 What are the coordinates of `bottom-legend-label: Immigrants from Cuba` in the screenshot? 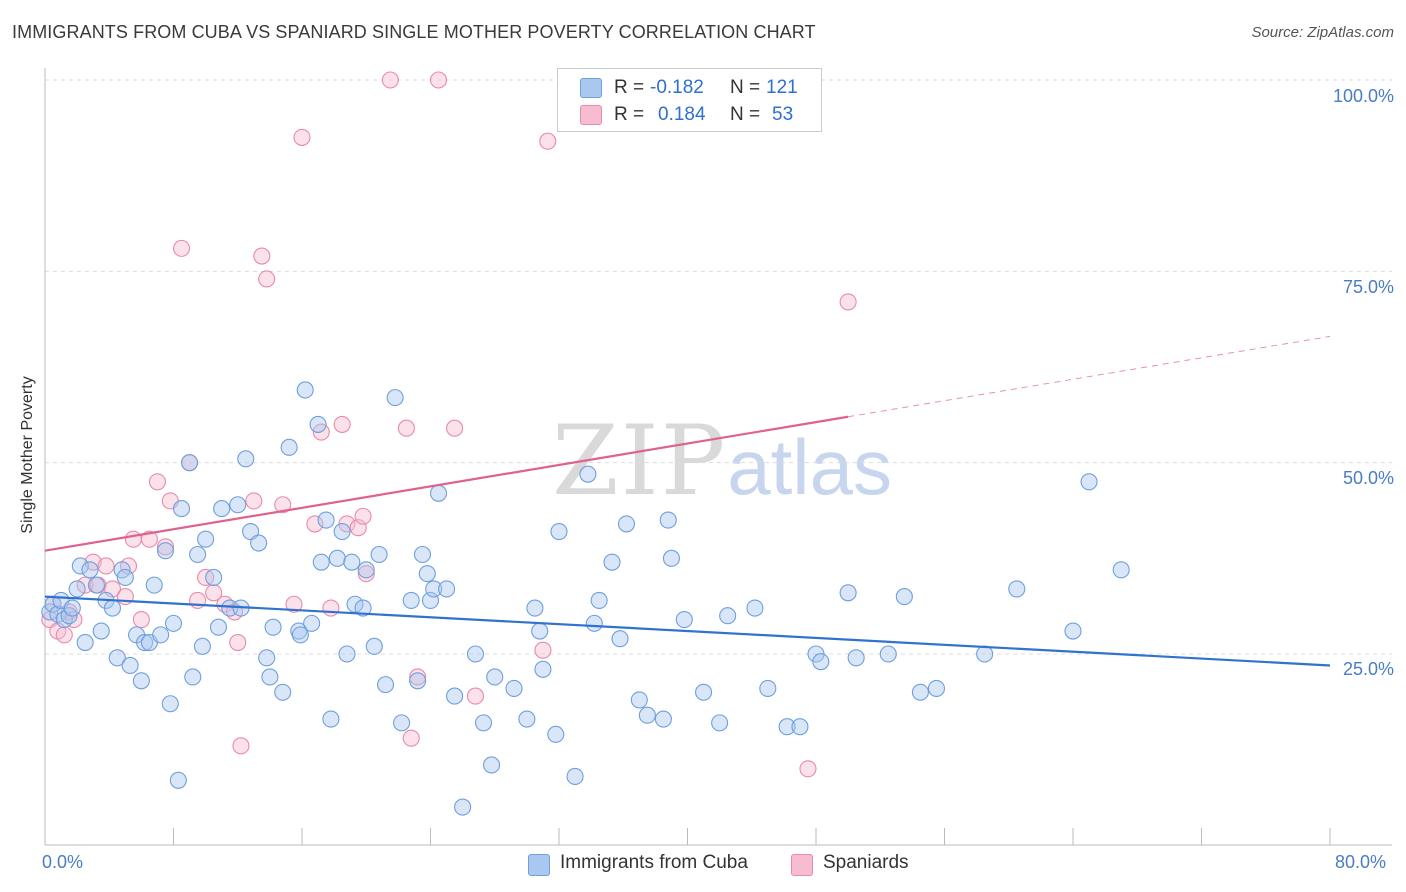 It's located at (654, 862).